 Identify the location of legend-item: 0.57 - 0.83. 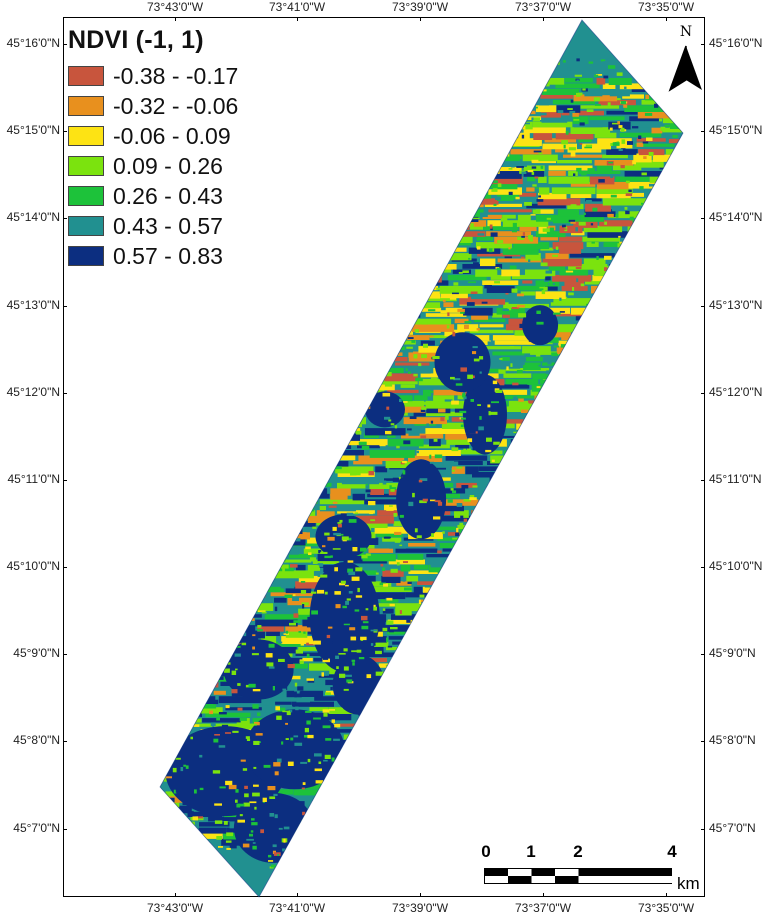
(153, 256).